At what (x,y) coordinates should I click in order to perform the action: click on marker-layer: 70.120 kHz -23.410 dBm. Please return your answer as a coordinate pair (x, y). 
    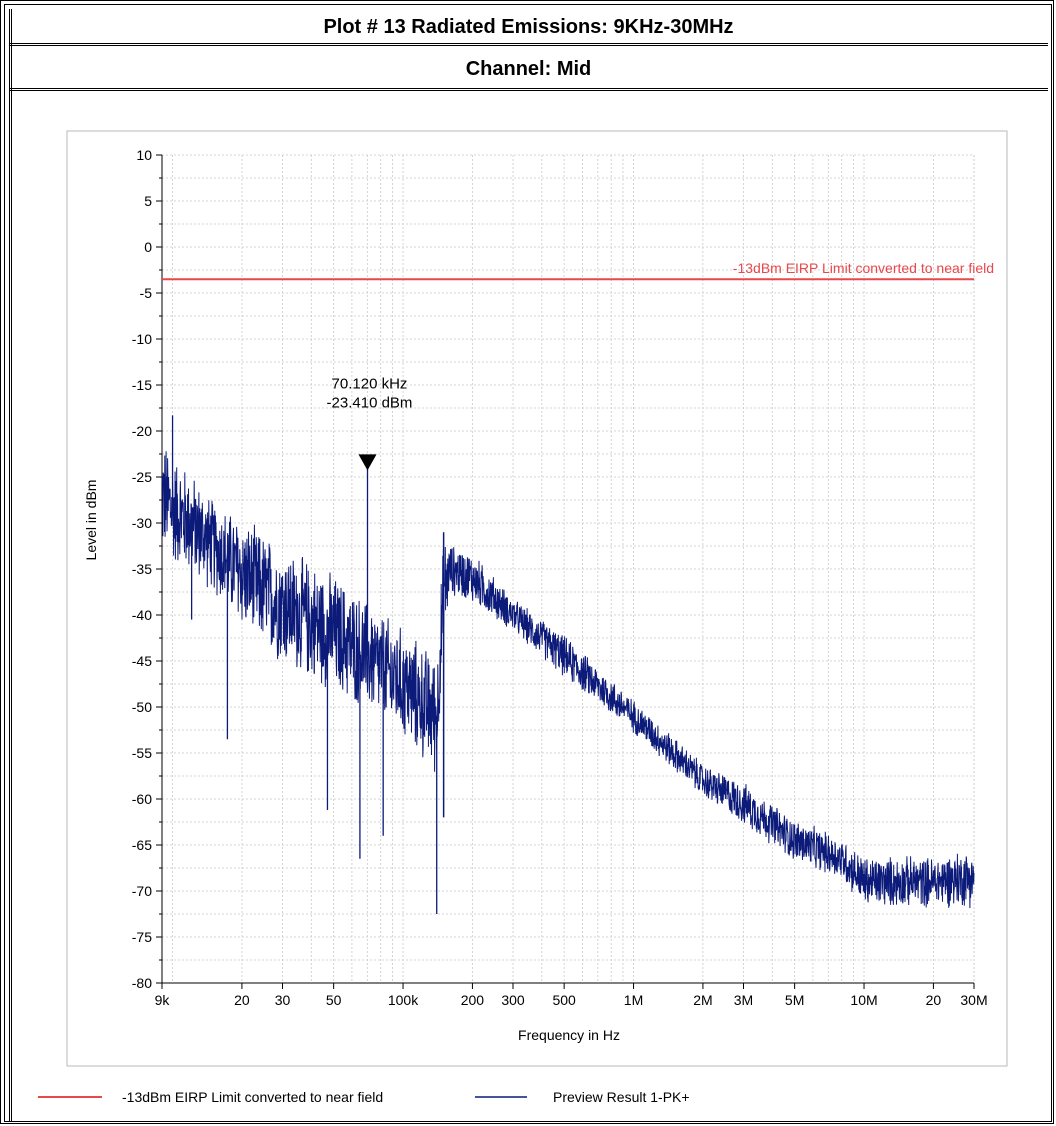
    Looking at the image, I should click on (370, 423).